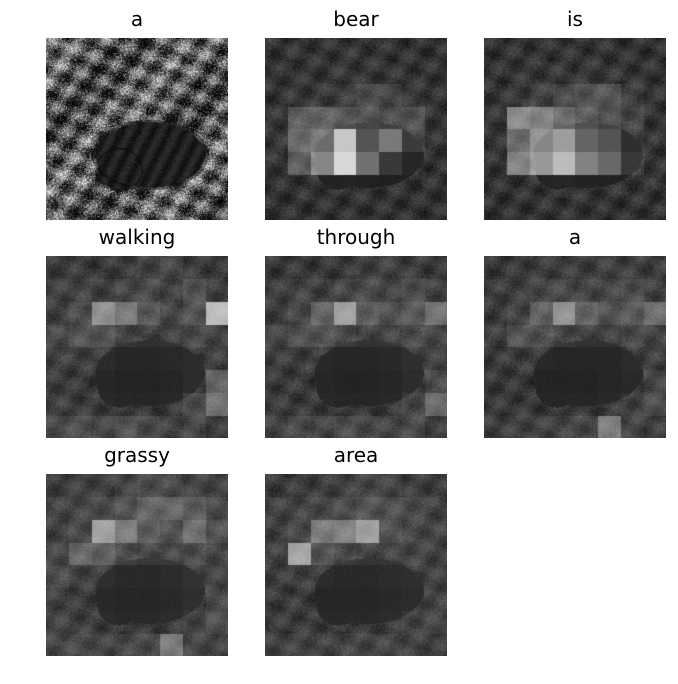  Describe the element at coordinates (137, 347) in the screenshot. I see `attention-map-walking` at that location.